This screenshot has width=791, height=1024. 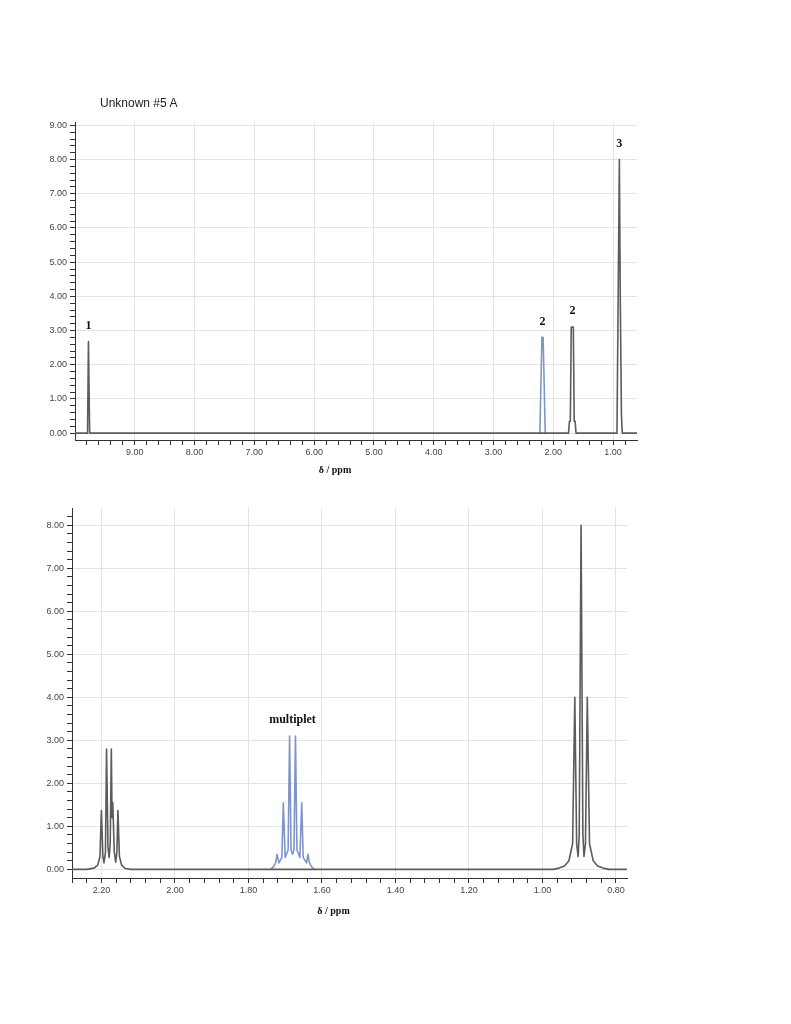 What do you see at coordinates (469, 889) in the screenshot?
I see `x-tick-label: 1.20` at bounding box center [469, 889].